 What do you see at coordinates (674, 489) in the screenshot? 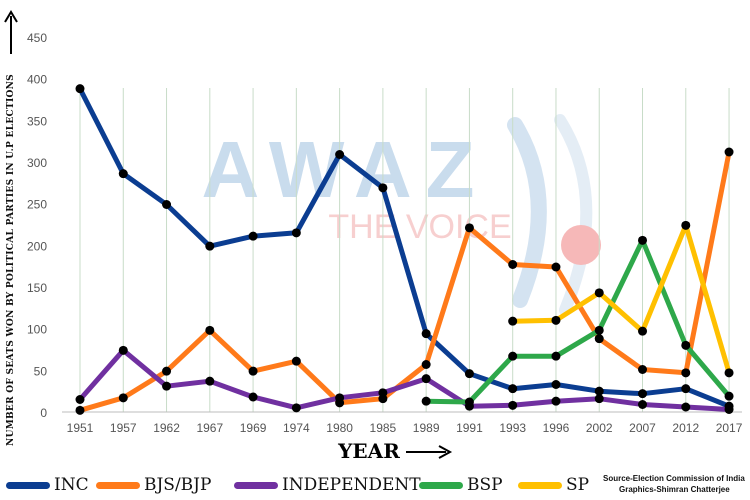
I see `credit-line: Graphics-Shimran Chatterjee` at bounding box center [674, 489].